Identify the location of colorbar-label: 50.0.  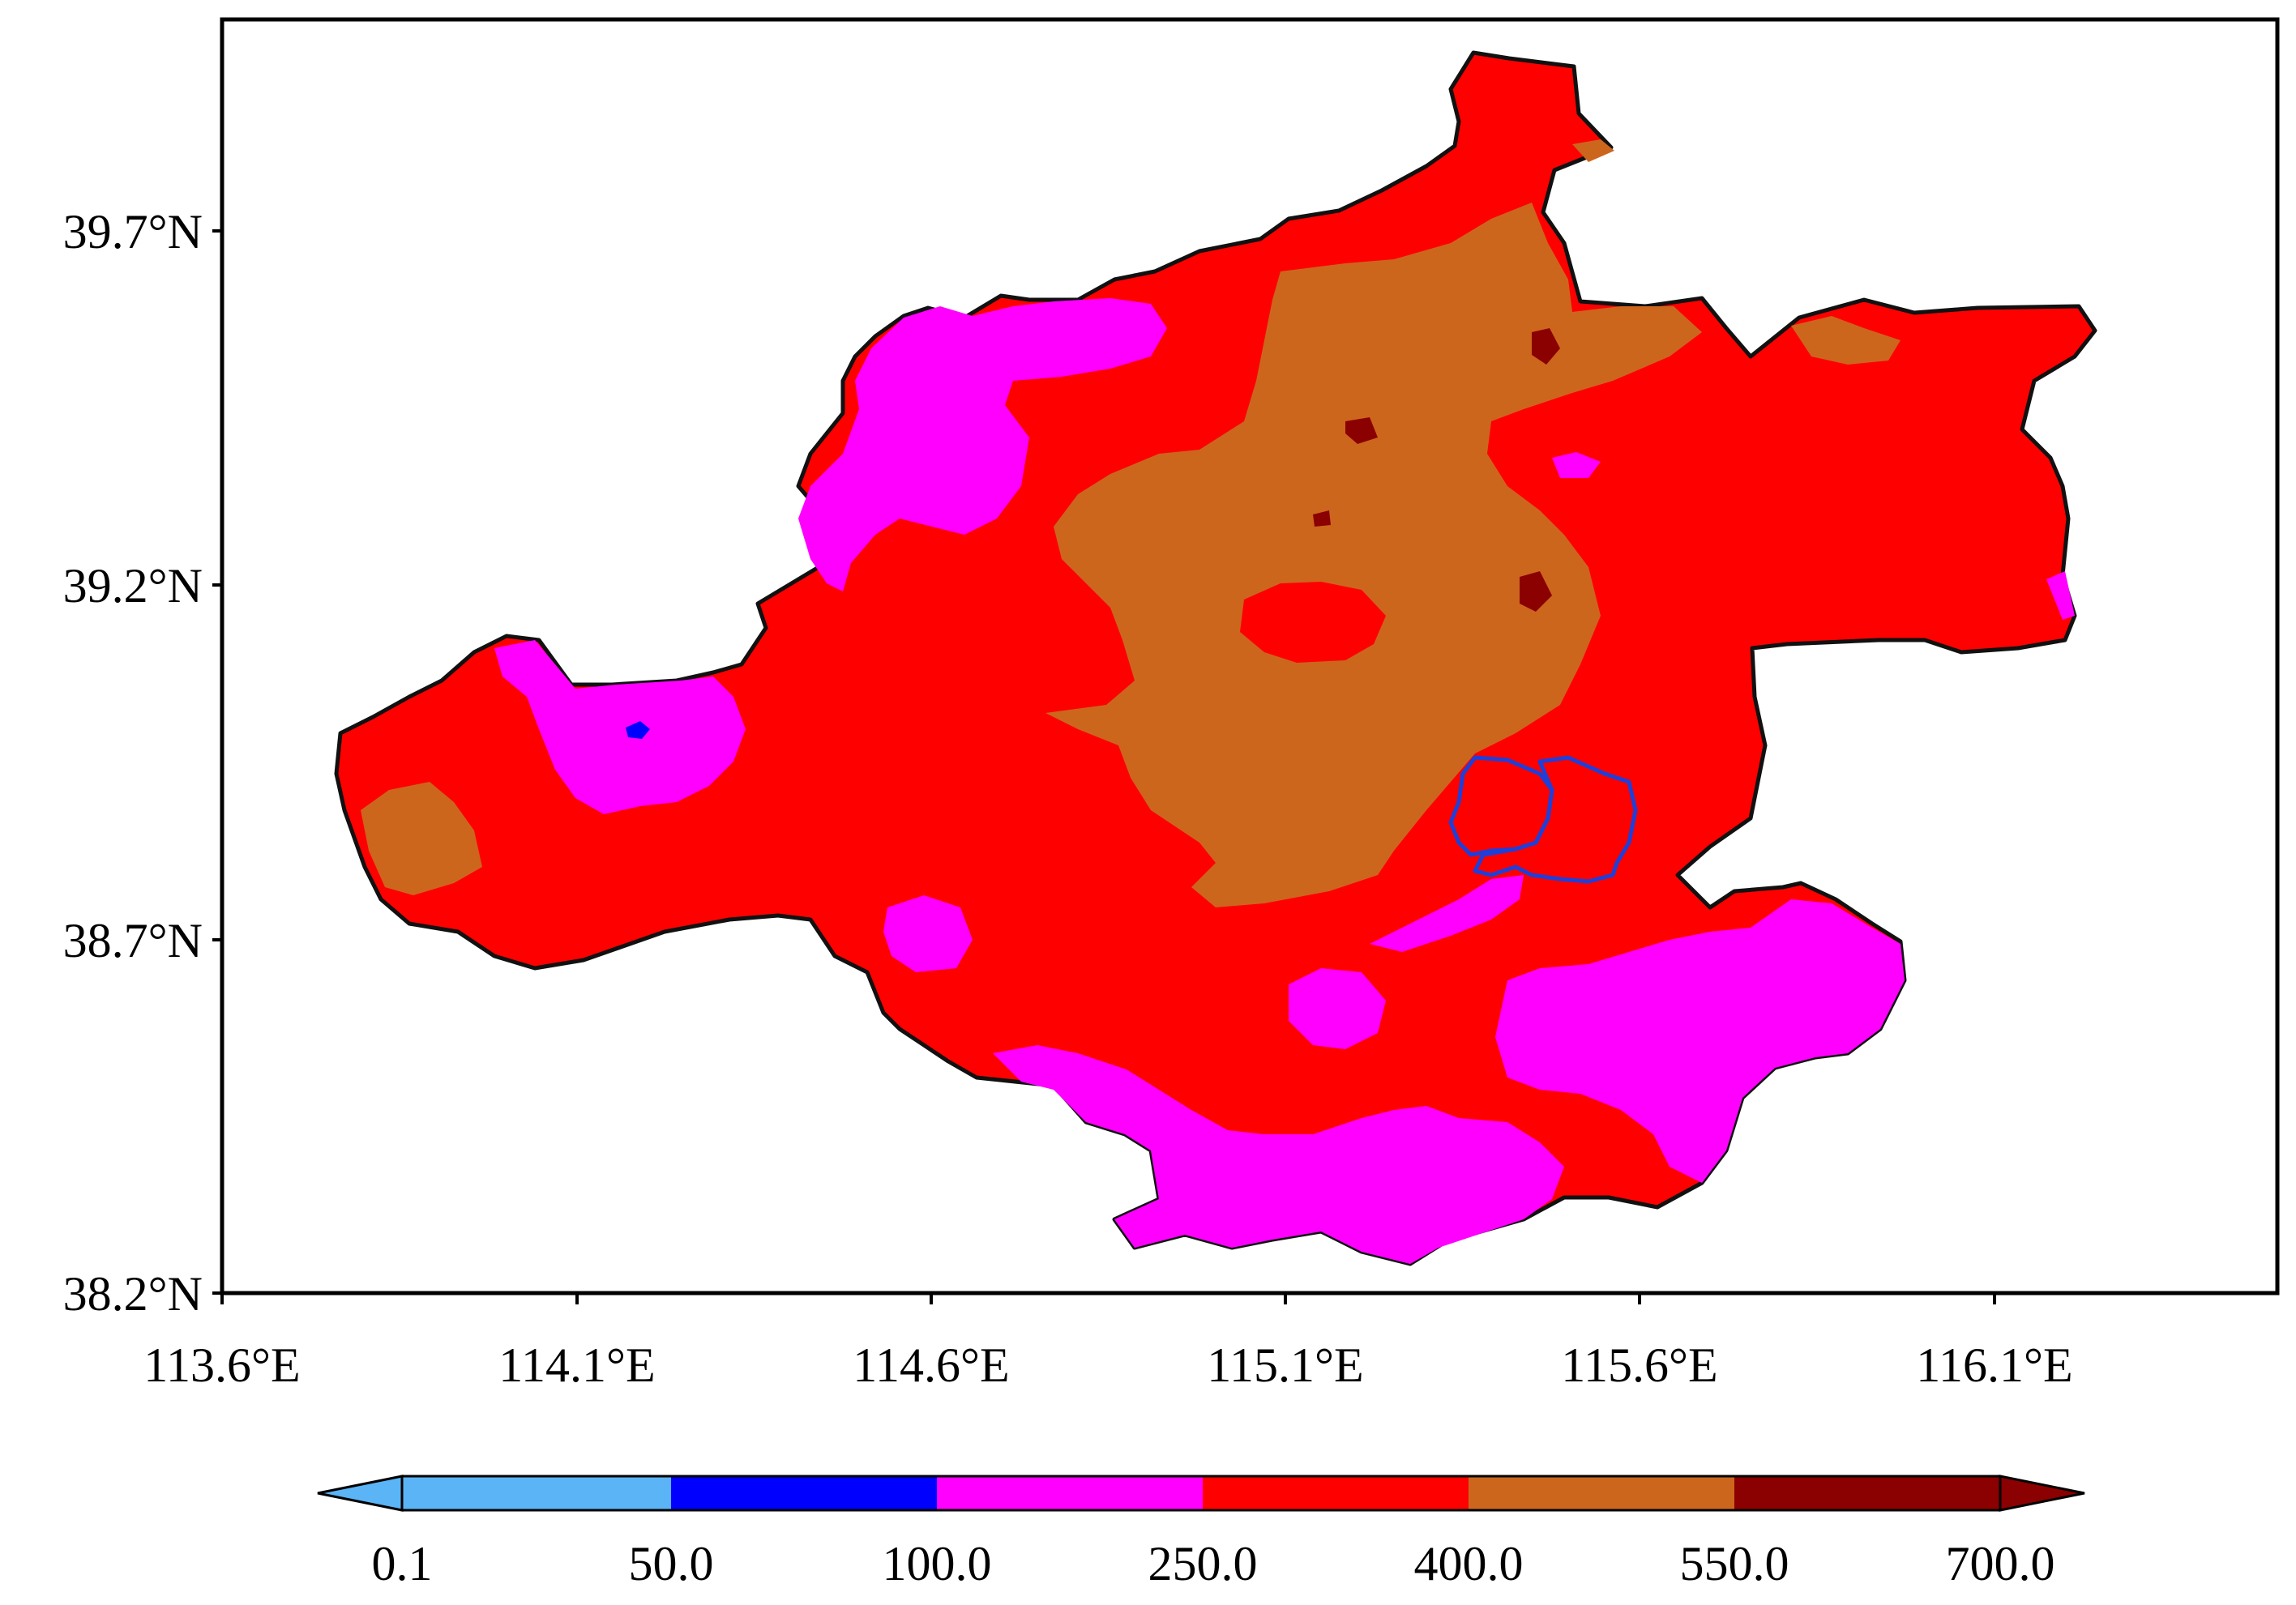
(671, 1563).